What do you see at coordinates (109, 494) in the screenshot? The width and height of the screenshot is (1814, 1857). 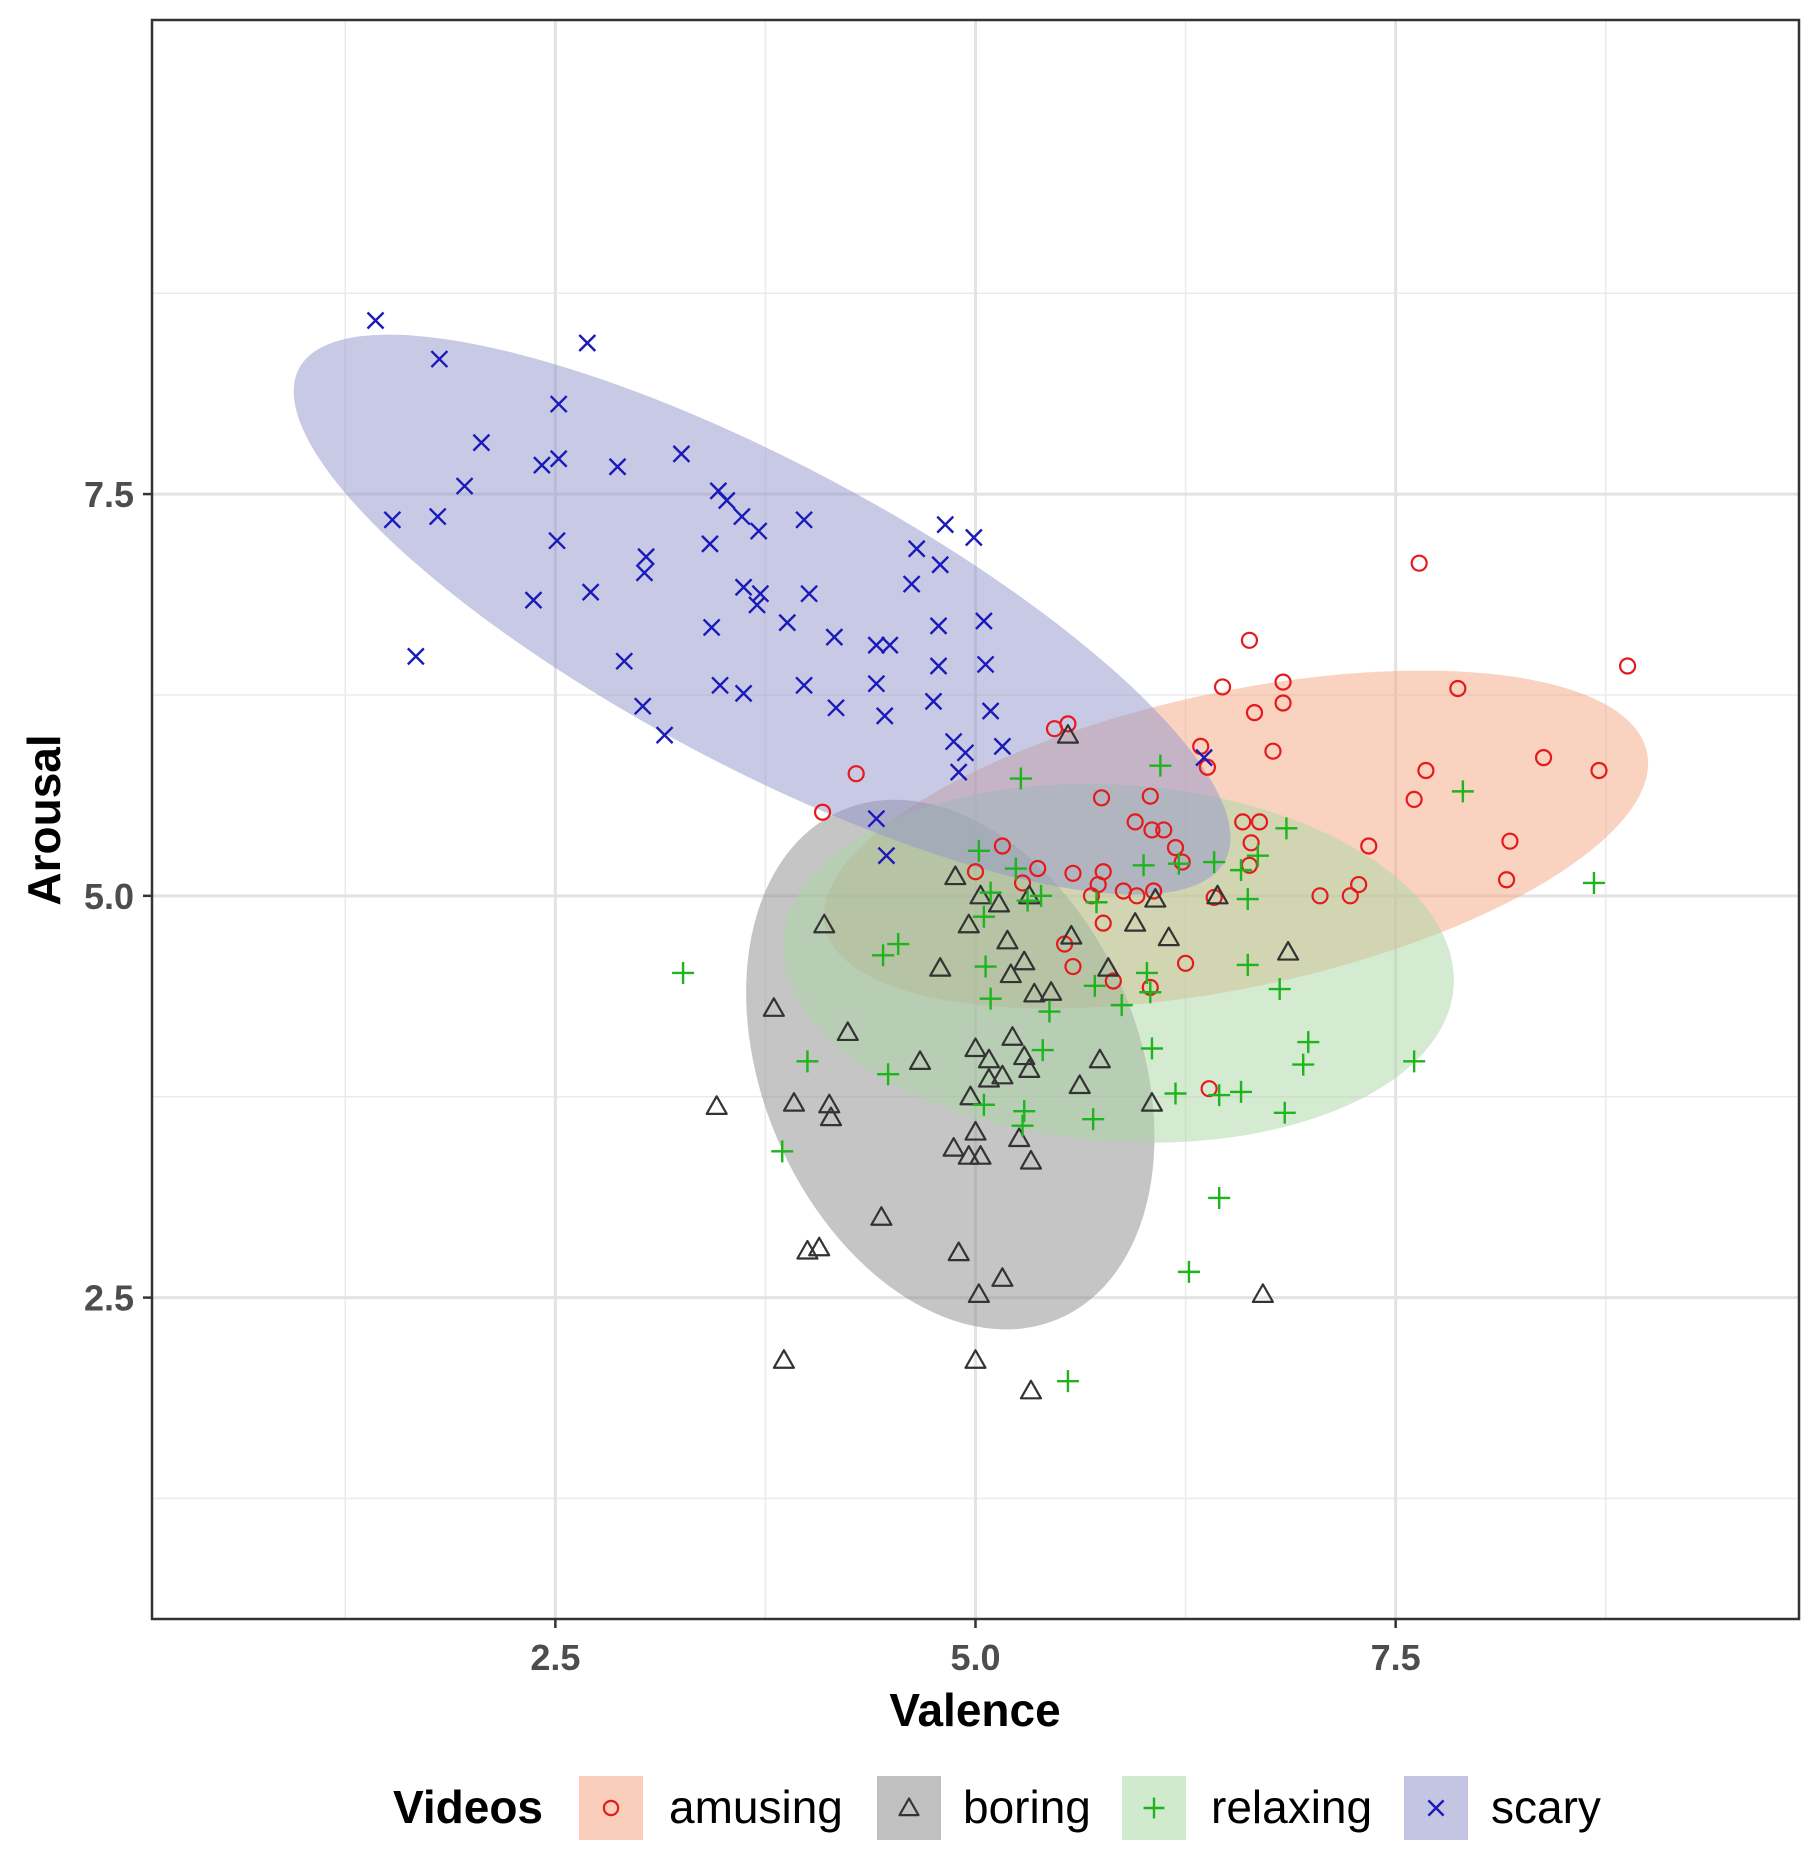 I see `y-tick-label: 7.5` at bounding box center [109, 494].